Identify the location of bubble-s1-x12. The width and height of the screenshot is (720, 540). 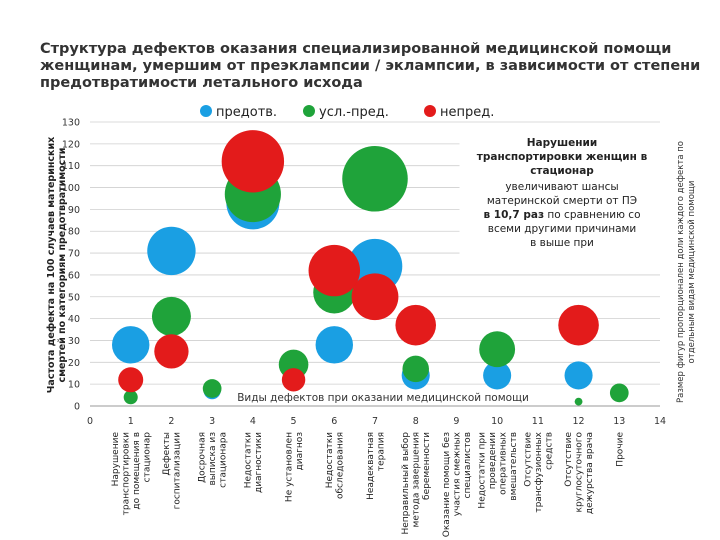
(578, 375).